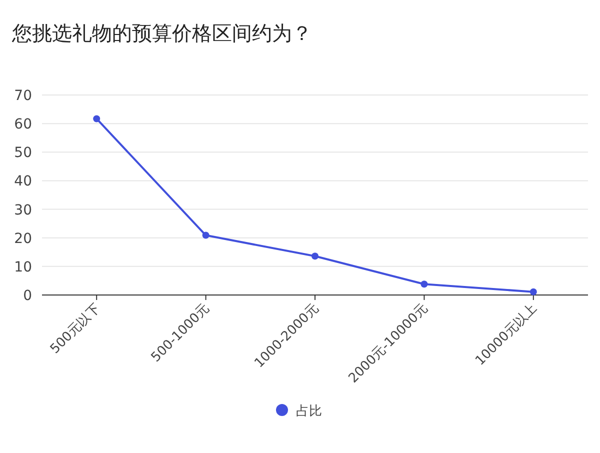  Describe the element at coordinates (23, 238) in the screenshot. I see `y-tick-label: 20` at that location.